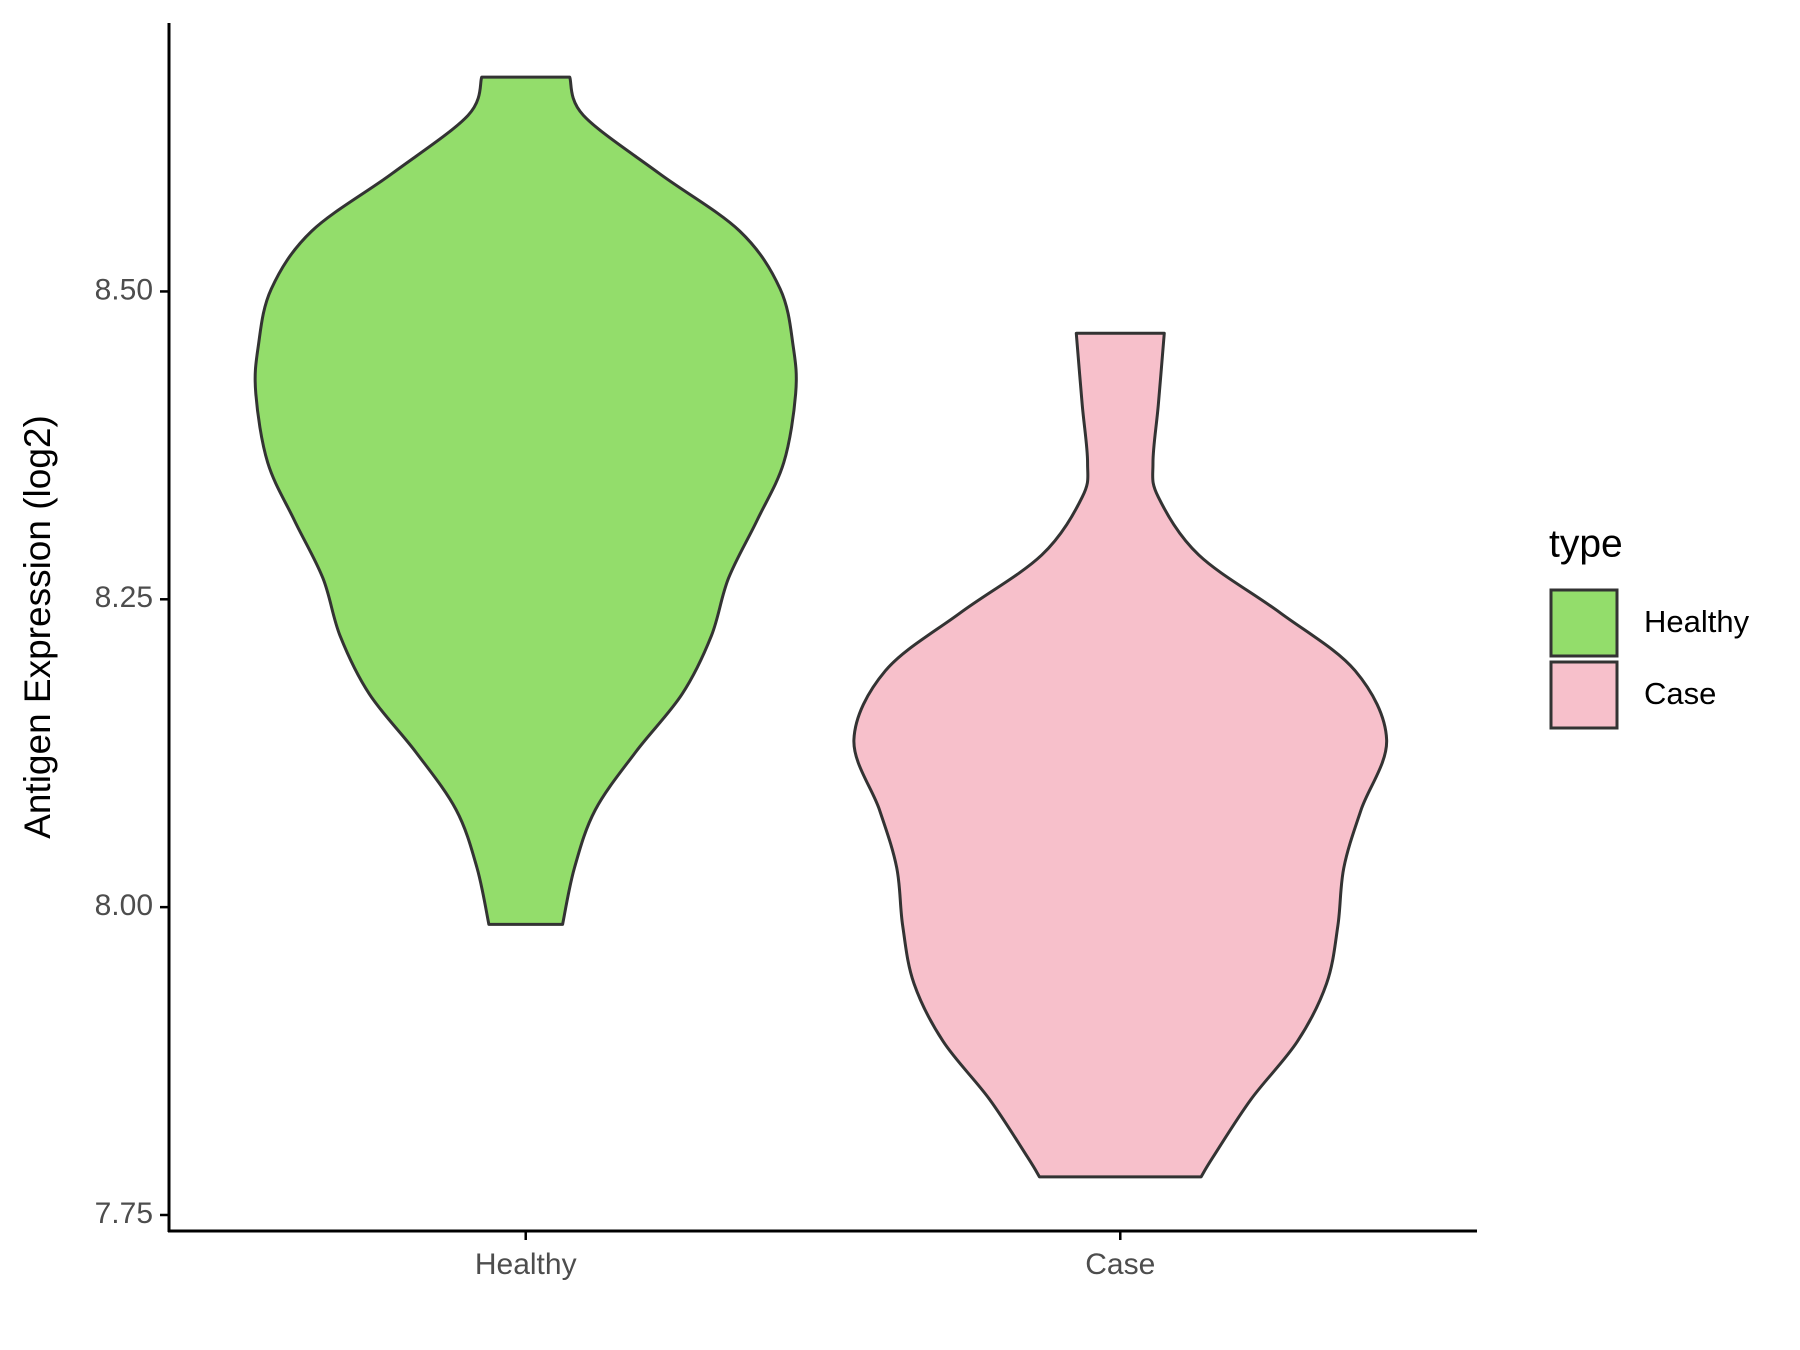 The image size is (1800, 1350). What do you see at coordinates (124, 289) in the screenshot?
I see `y-tick-label: 8.50` at bounding box center [124, 289].